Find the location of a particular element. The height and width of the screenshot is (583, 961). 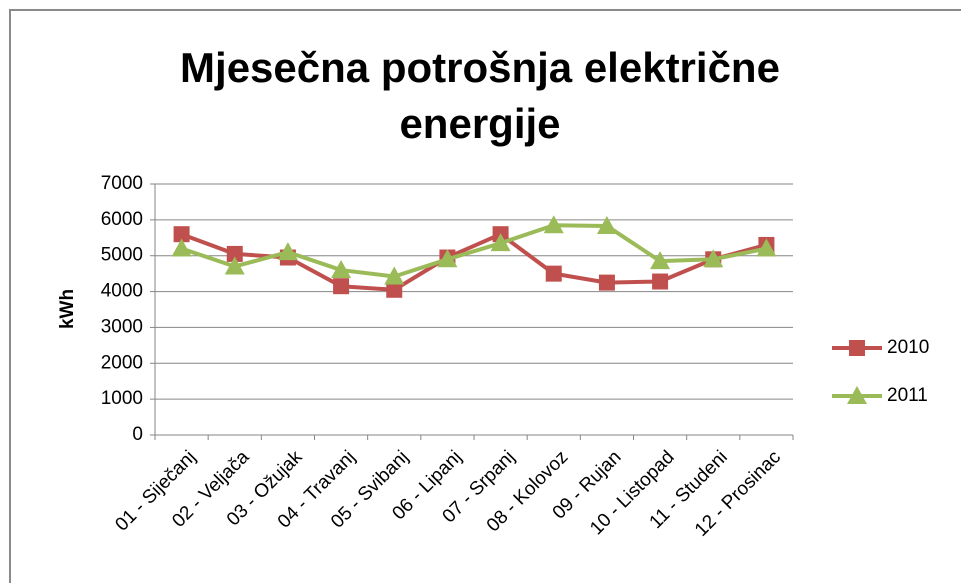

y-tick-label: 3000 is located at coordinates (122, 326).